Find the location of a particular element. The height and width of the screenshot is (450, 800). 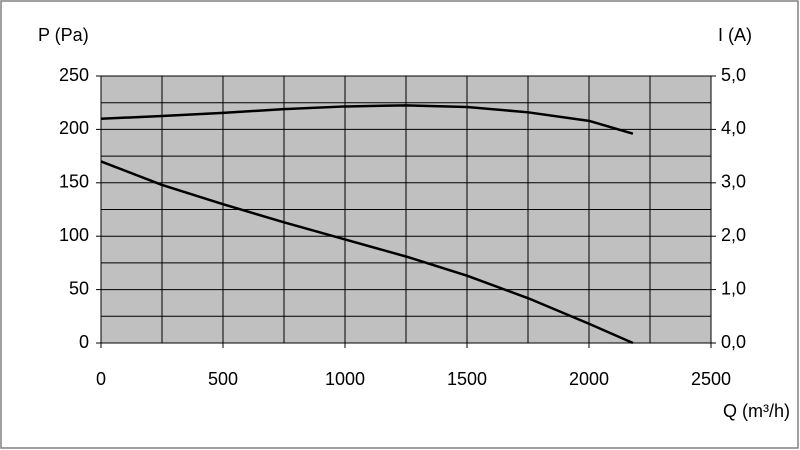

y-tick-label: 150 is located at coordinates (74, 182).